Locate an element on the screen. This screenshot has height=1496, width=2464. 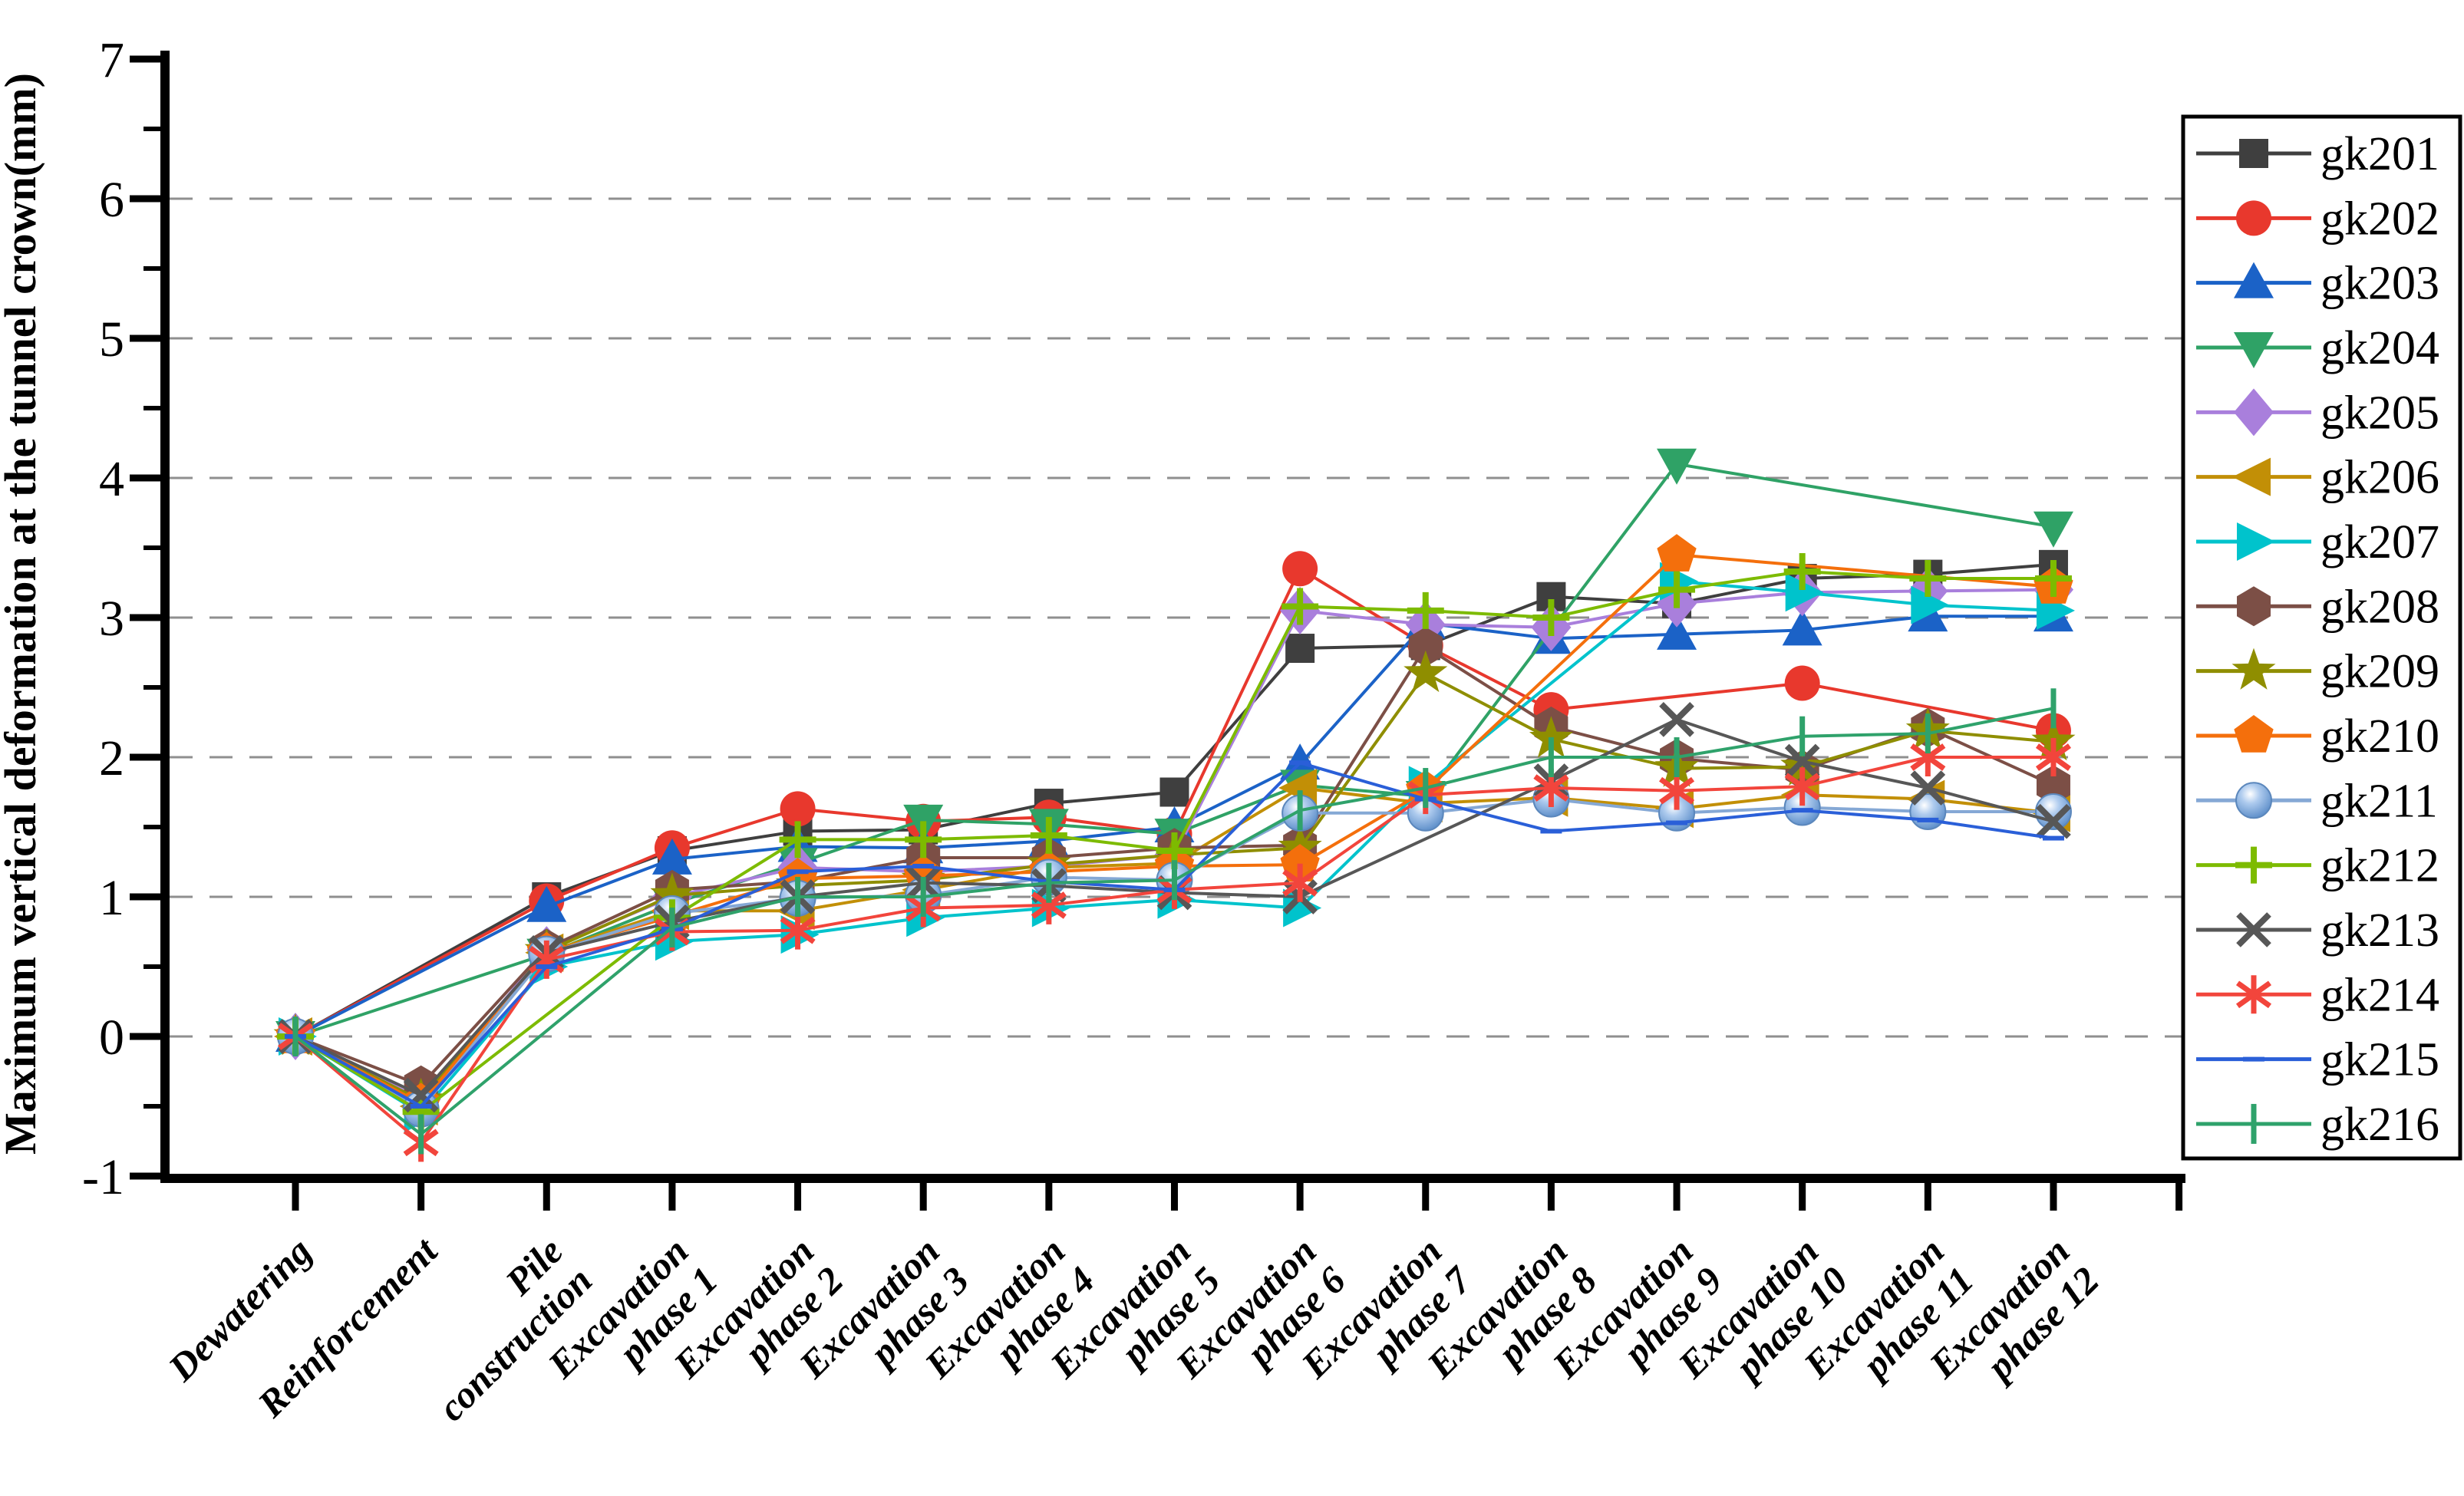
legend-gk202-circle-marker is located at coordinates (2254, 218).